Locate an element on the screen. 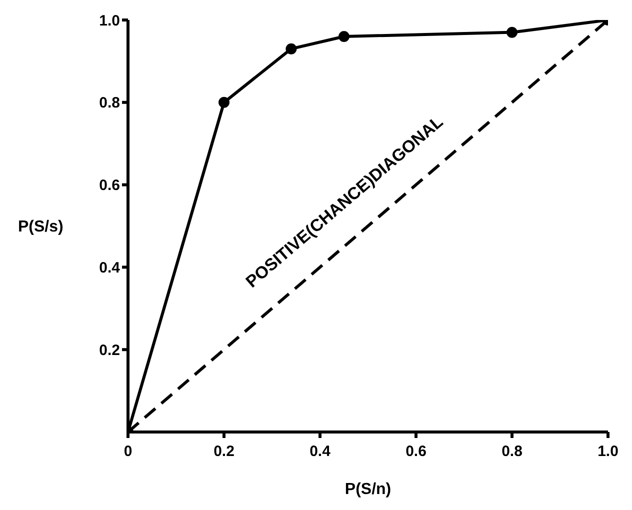 The width and height of the screenshot is (632, 510). x-tick-label: 1.0 is located at coordinates (608, 451).